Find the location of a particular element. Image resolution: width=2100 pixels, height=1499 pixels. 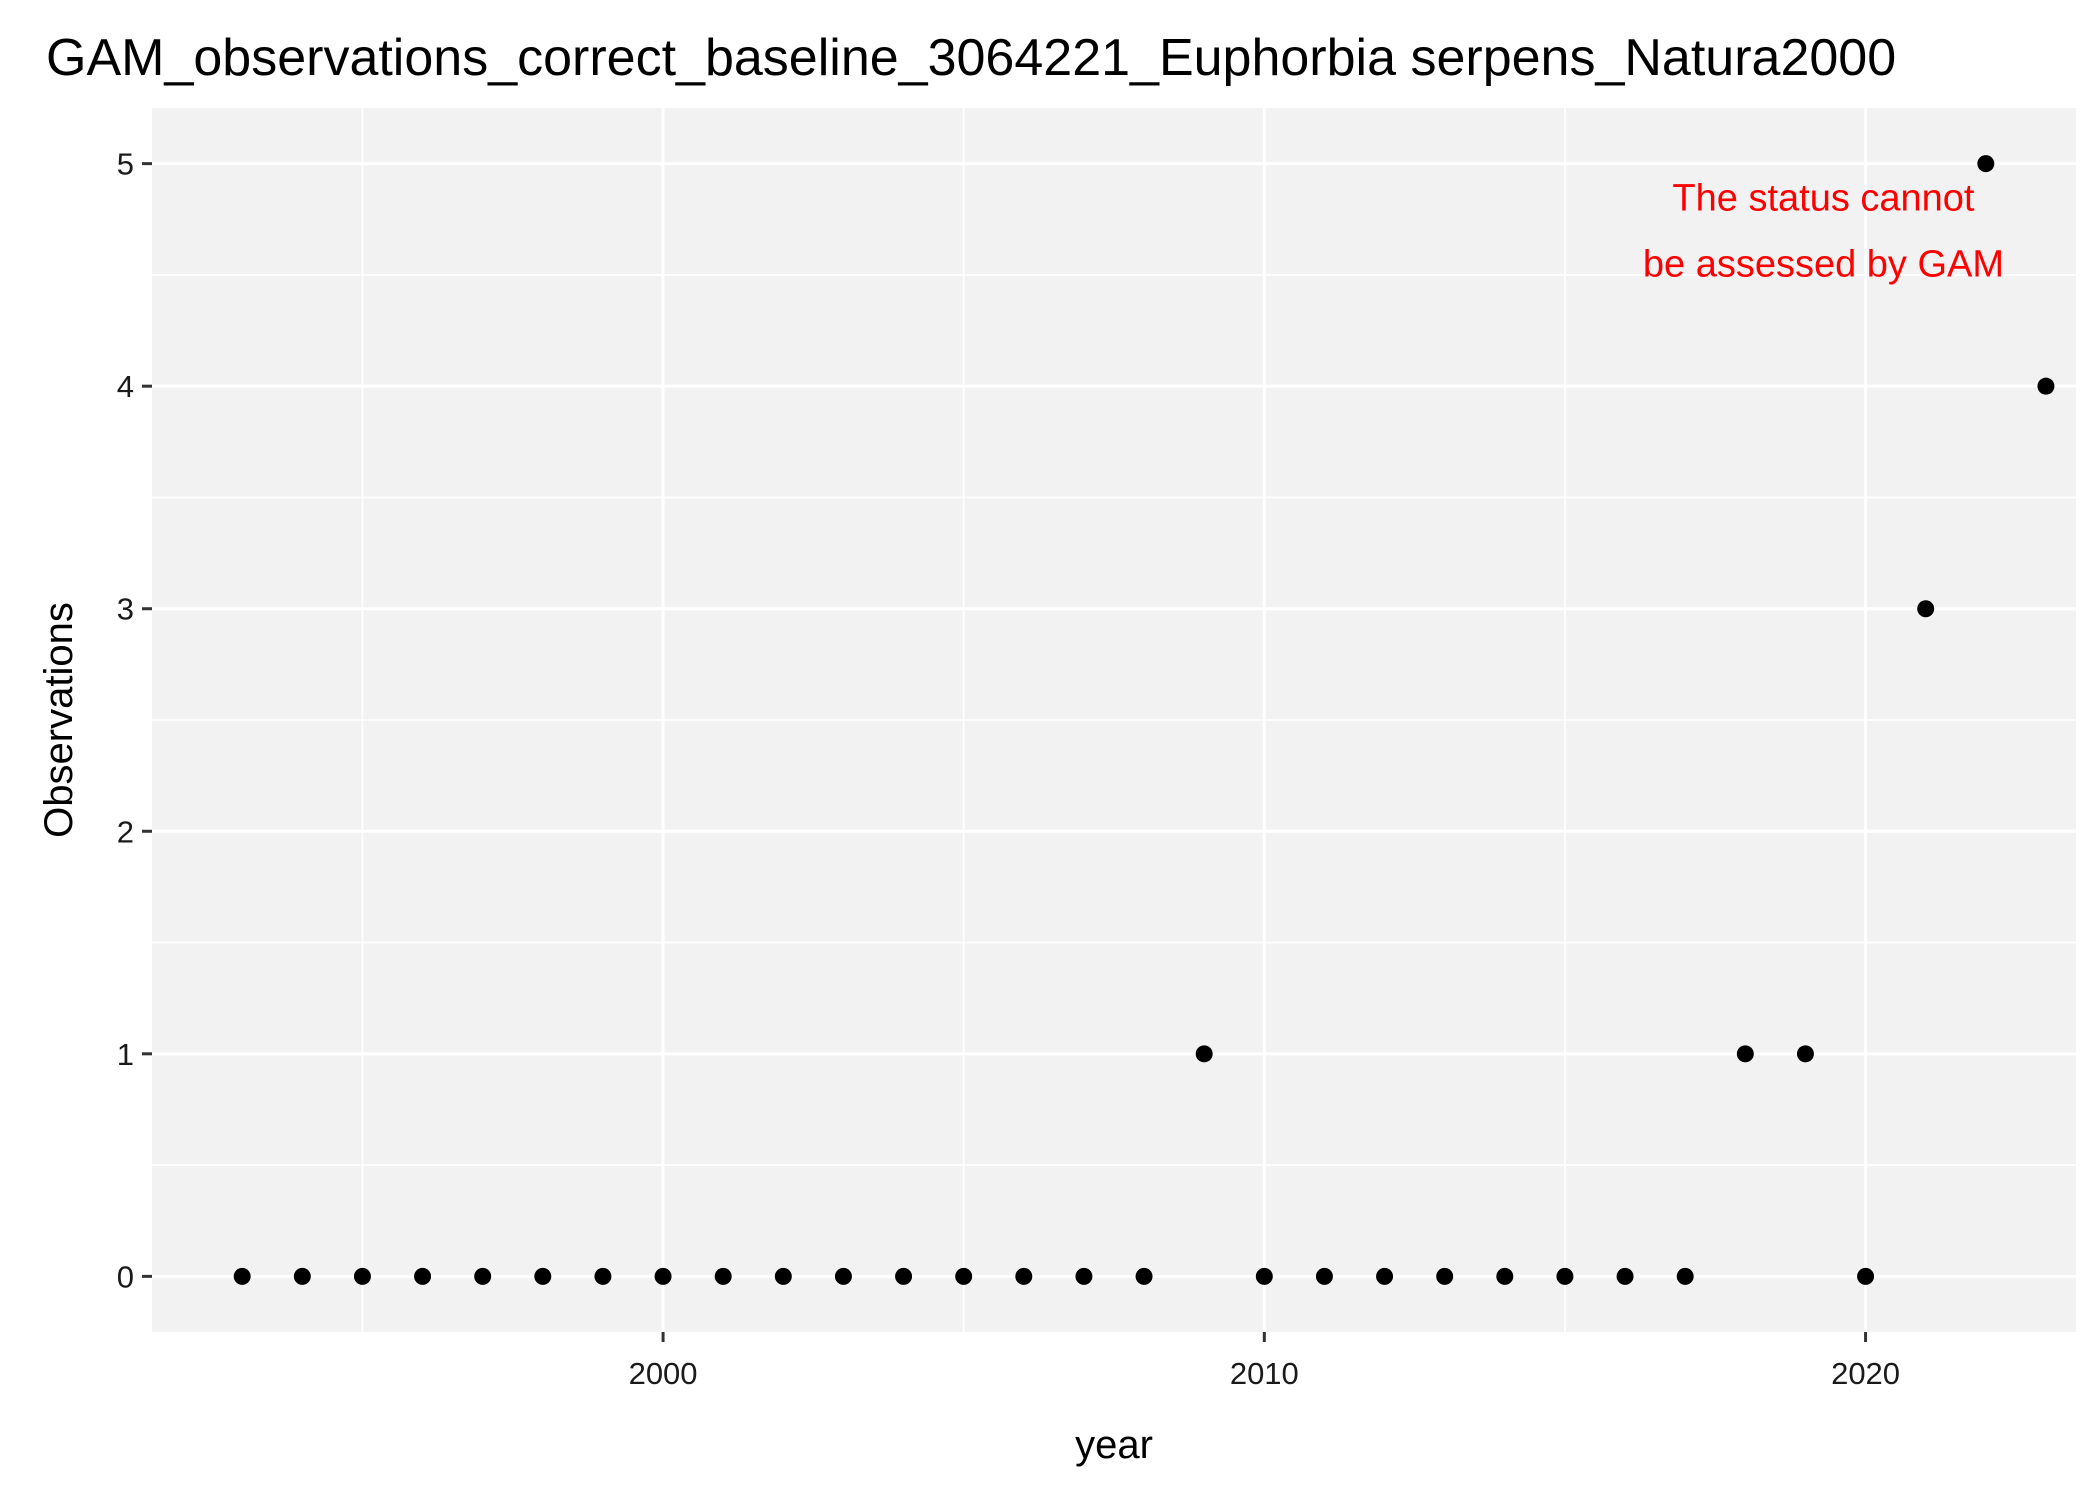

status-annotation: The status cannot be assessed by GAM is located at coordinates (1823, 231).